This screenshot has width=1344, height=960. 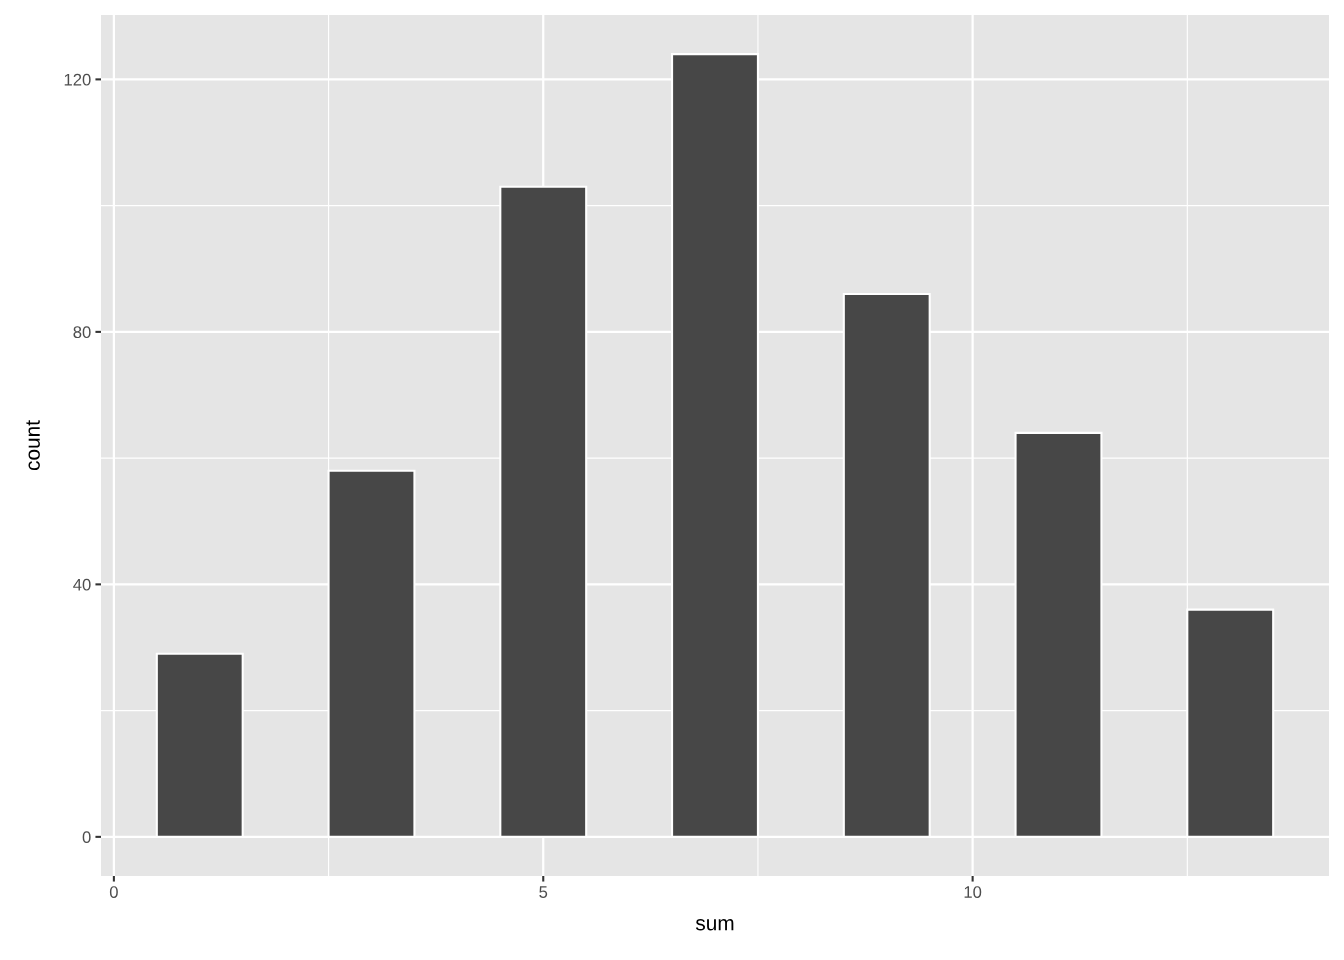 I want to click on y-tick-label: 80, so click(x=82, y=332).